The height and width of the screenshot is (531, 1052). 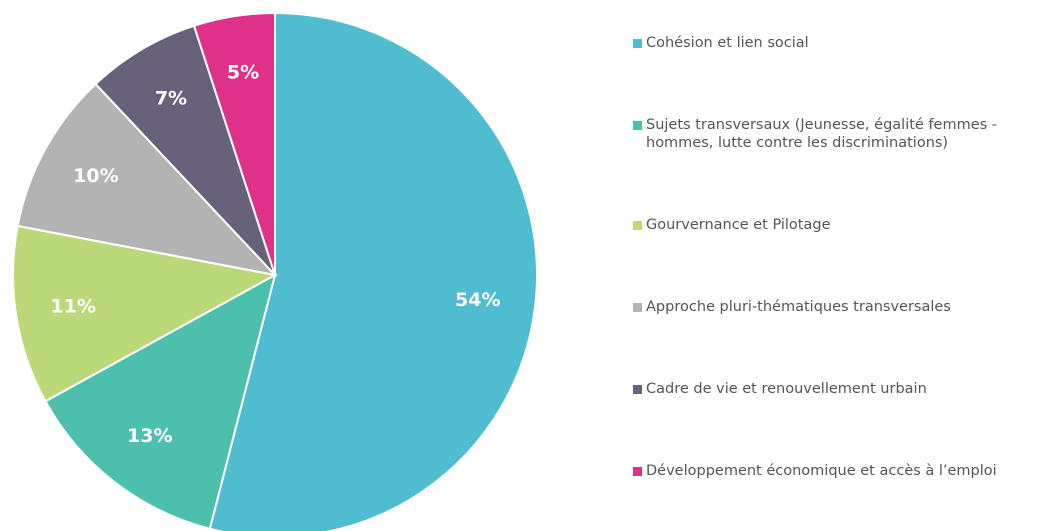 I want to click on legend-label: Approche pluri-thématiques transversales, so click(x=798, y=307).